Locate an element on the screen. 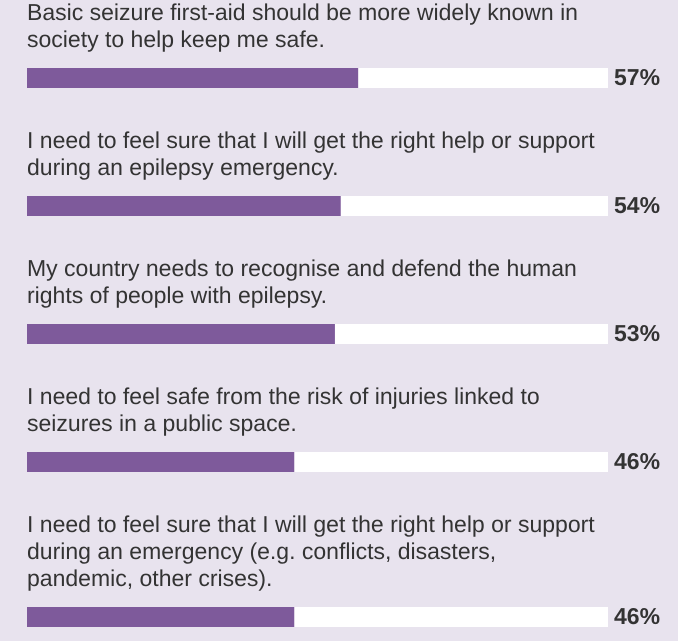  data-label: 54% is located at coordinates (637, 205).